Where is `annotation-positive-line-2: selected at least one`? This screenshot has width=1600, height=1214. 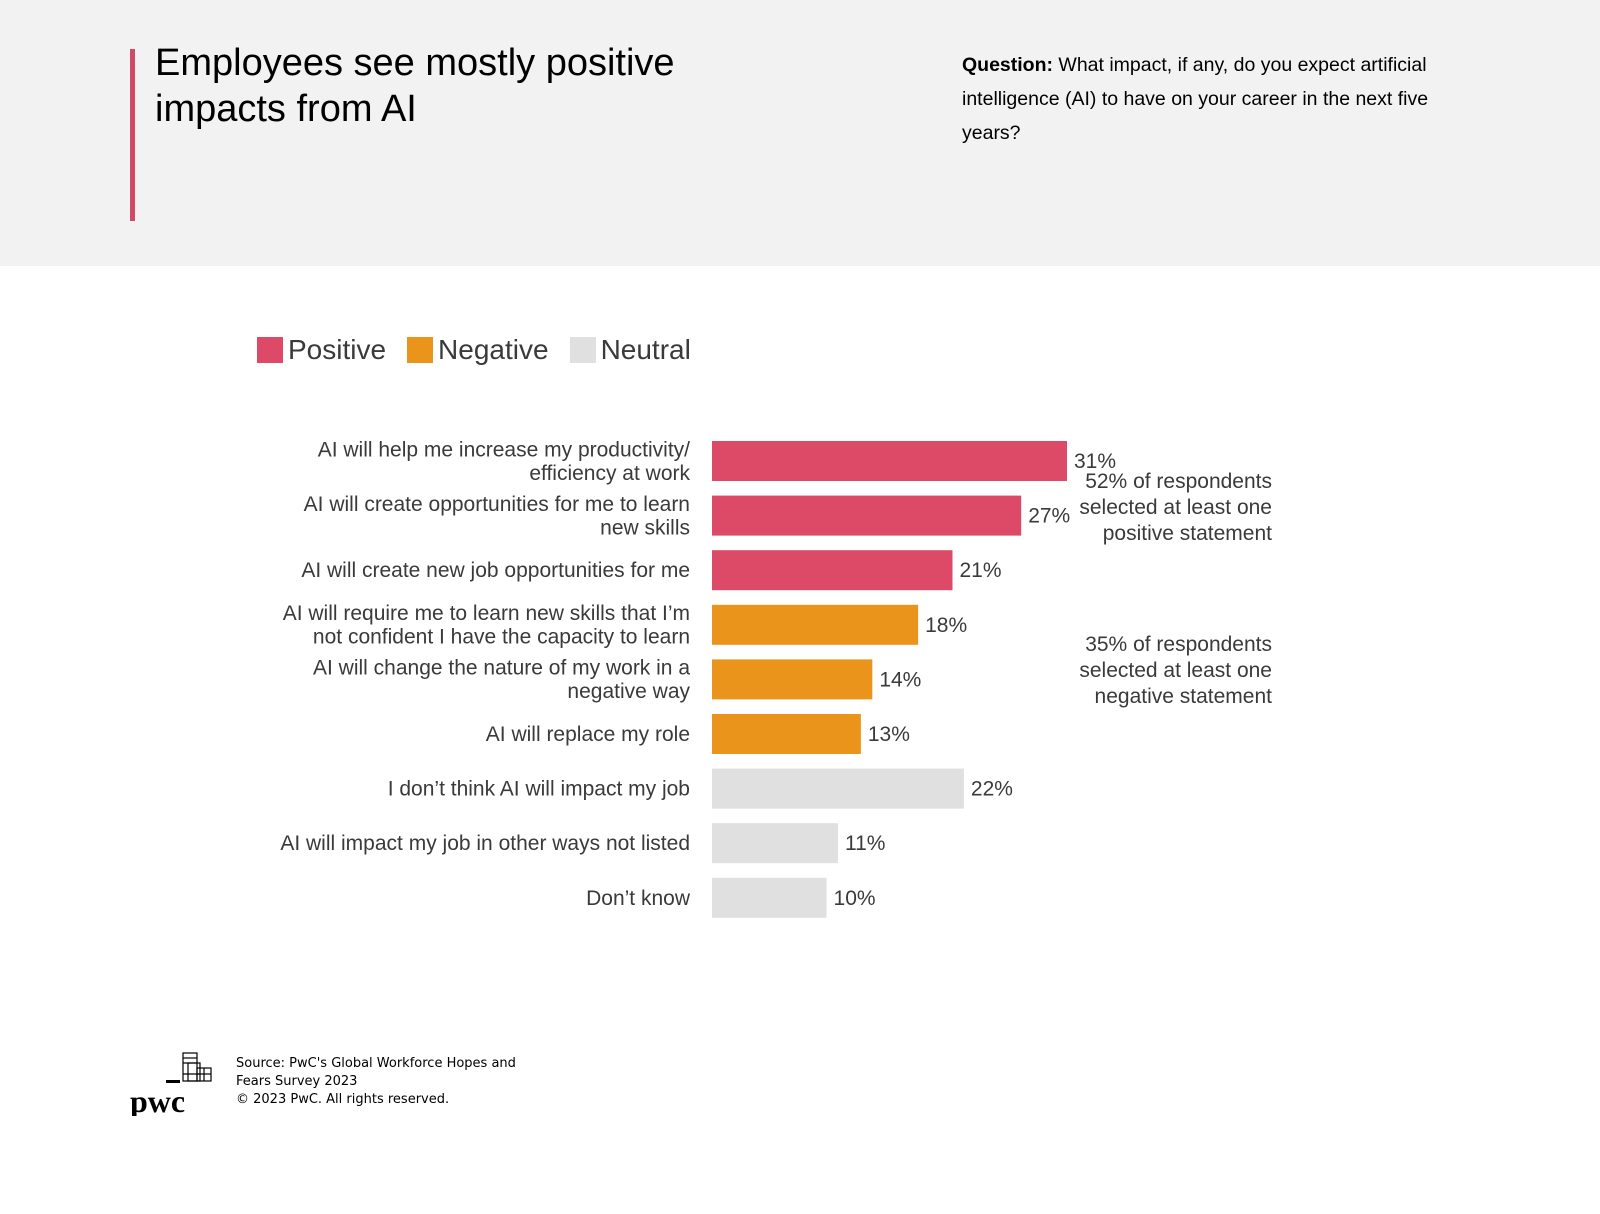
annotation-positive-line-2: selected at least one is located at coordinates (1175, 507).